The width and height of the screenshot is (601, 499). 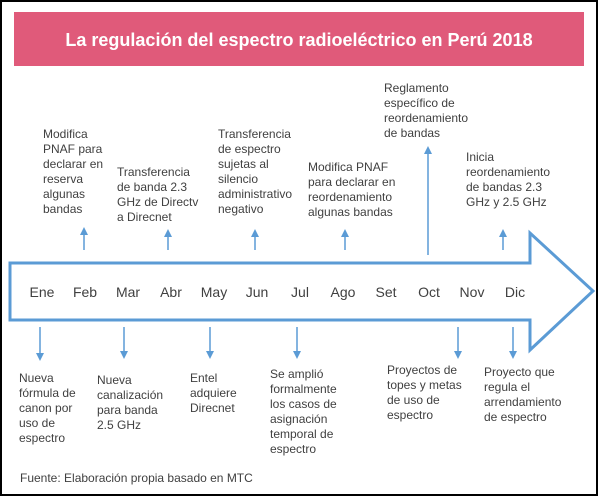 I want to click on event-text: Proyecto que, so click(x=519, y=372).